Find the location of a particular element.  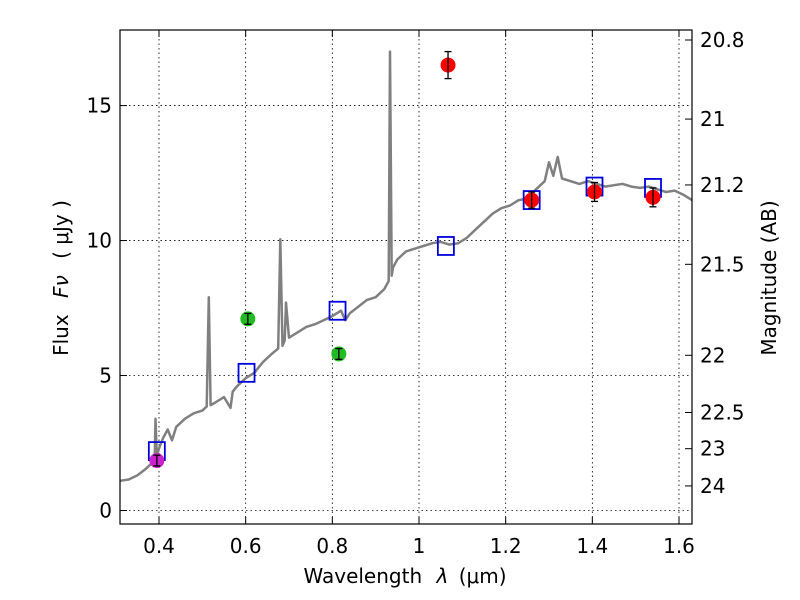

y2-axis: 20.8 21 21.2 21.5 22 22.5 23 24 is located at coordinates (715, 263).